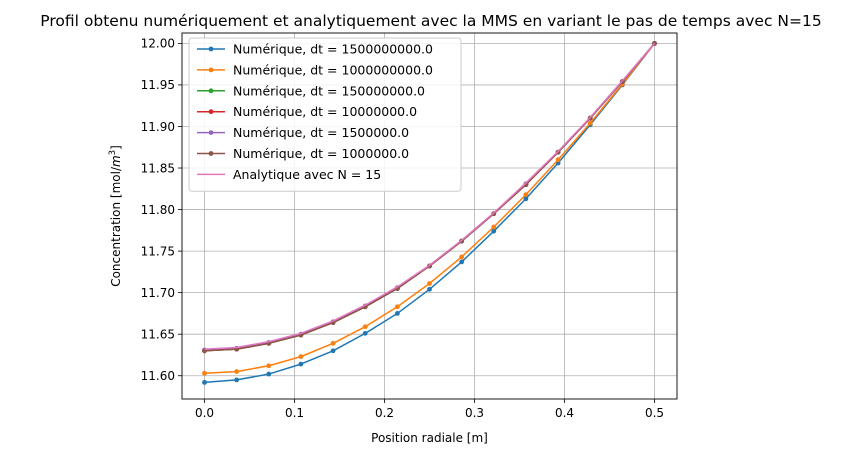 Image resolution: width=857 pixels, height=455 pixels. What do you see at coordinates (158, 334) in the screenshot?
I see `y-tick-label: 11.65` at bounding box center [158, 334].